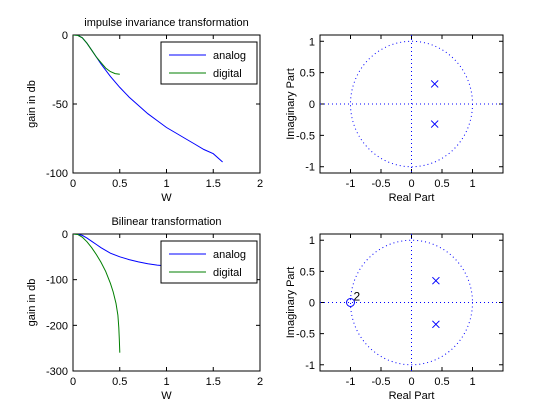 Image resolution: width=560 pixels, height=420 pixels. Describe the element at coordinates (129, 251) in the screenshot. I see `series-line-analog` at that location.